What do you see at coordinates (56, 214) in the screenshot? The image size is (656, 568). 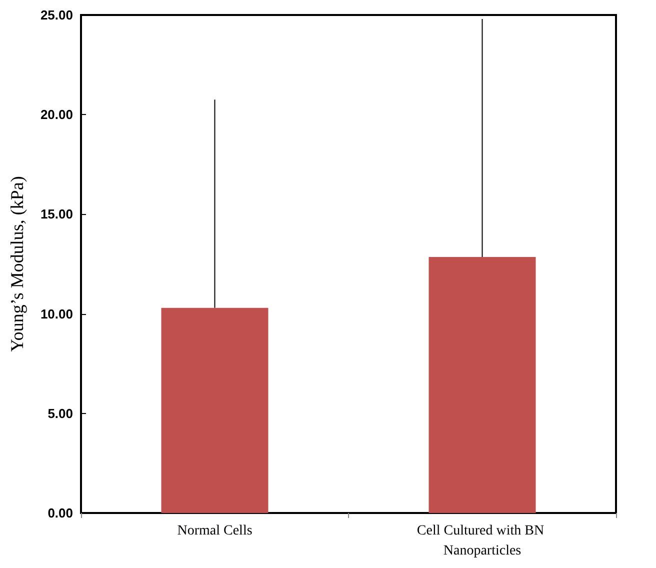 I see `y-tick-label: 15.00` at bounding box center [56, 214].